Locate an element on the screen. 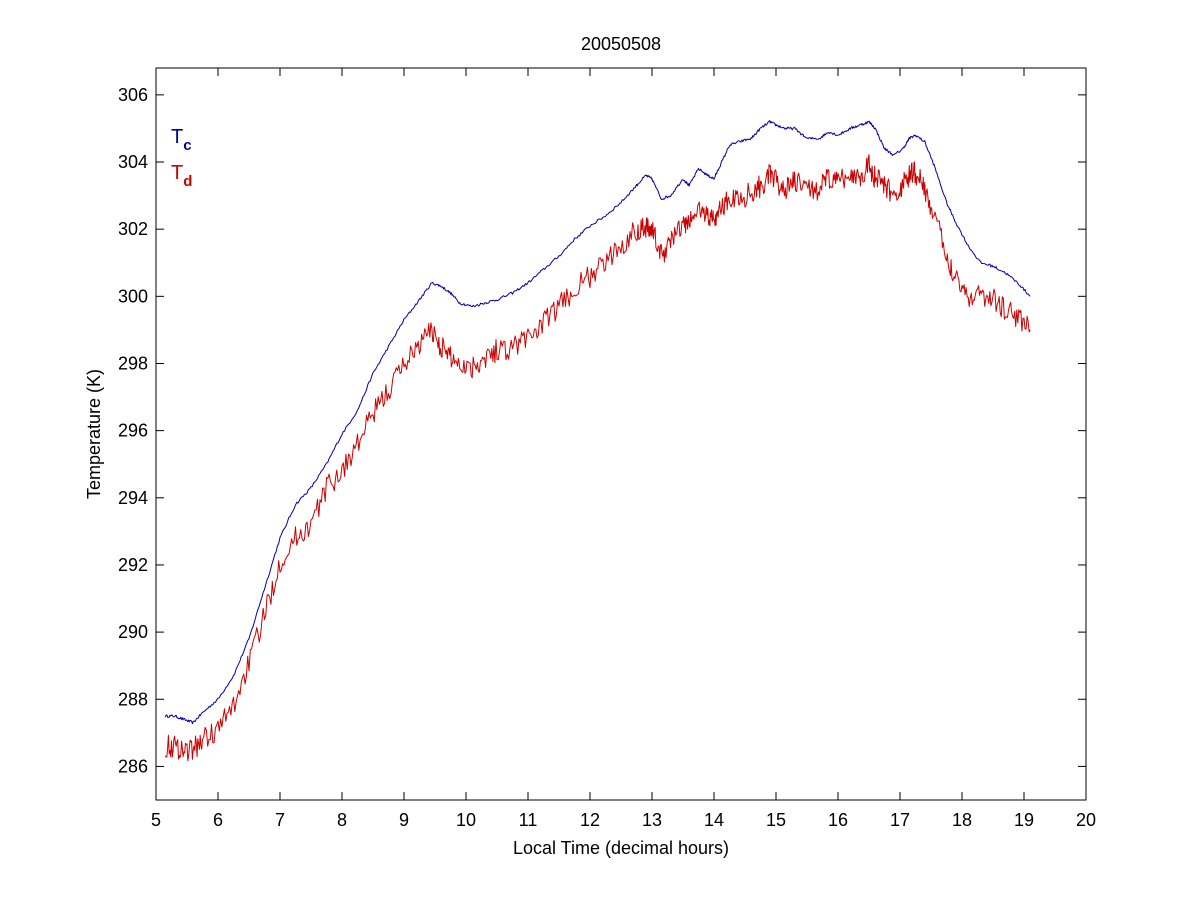  y-axis-label: Temperature (K) is located at coordinates (94, 434).